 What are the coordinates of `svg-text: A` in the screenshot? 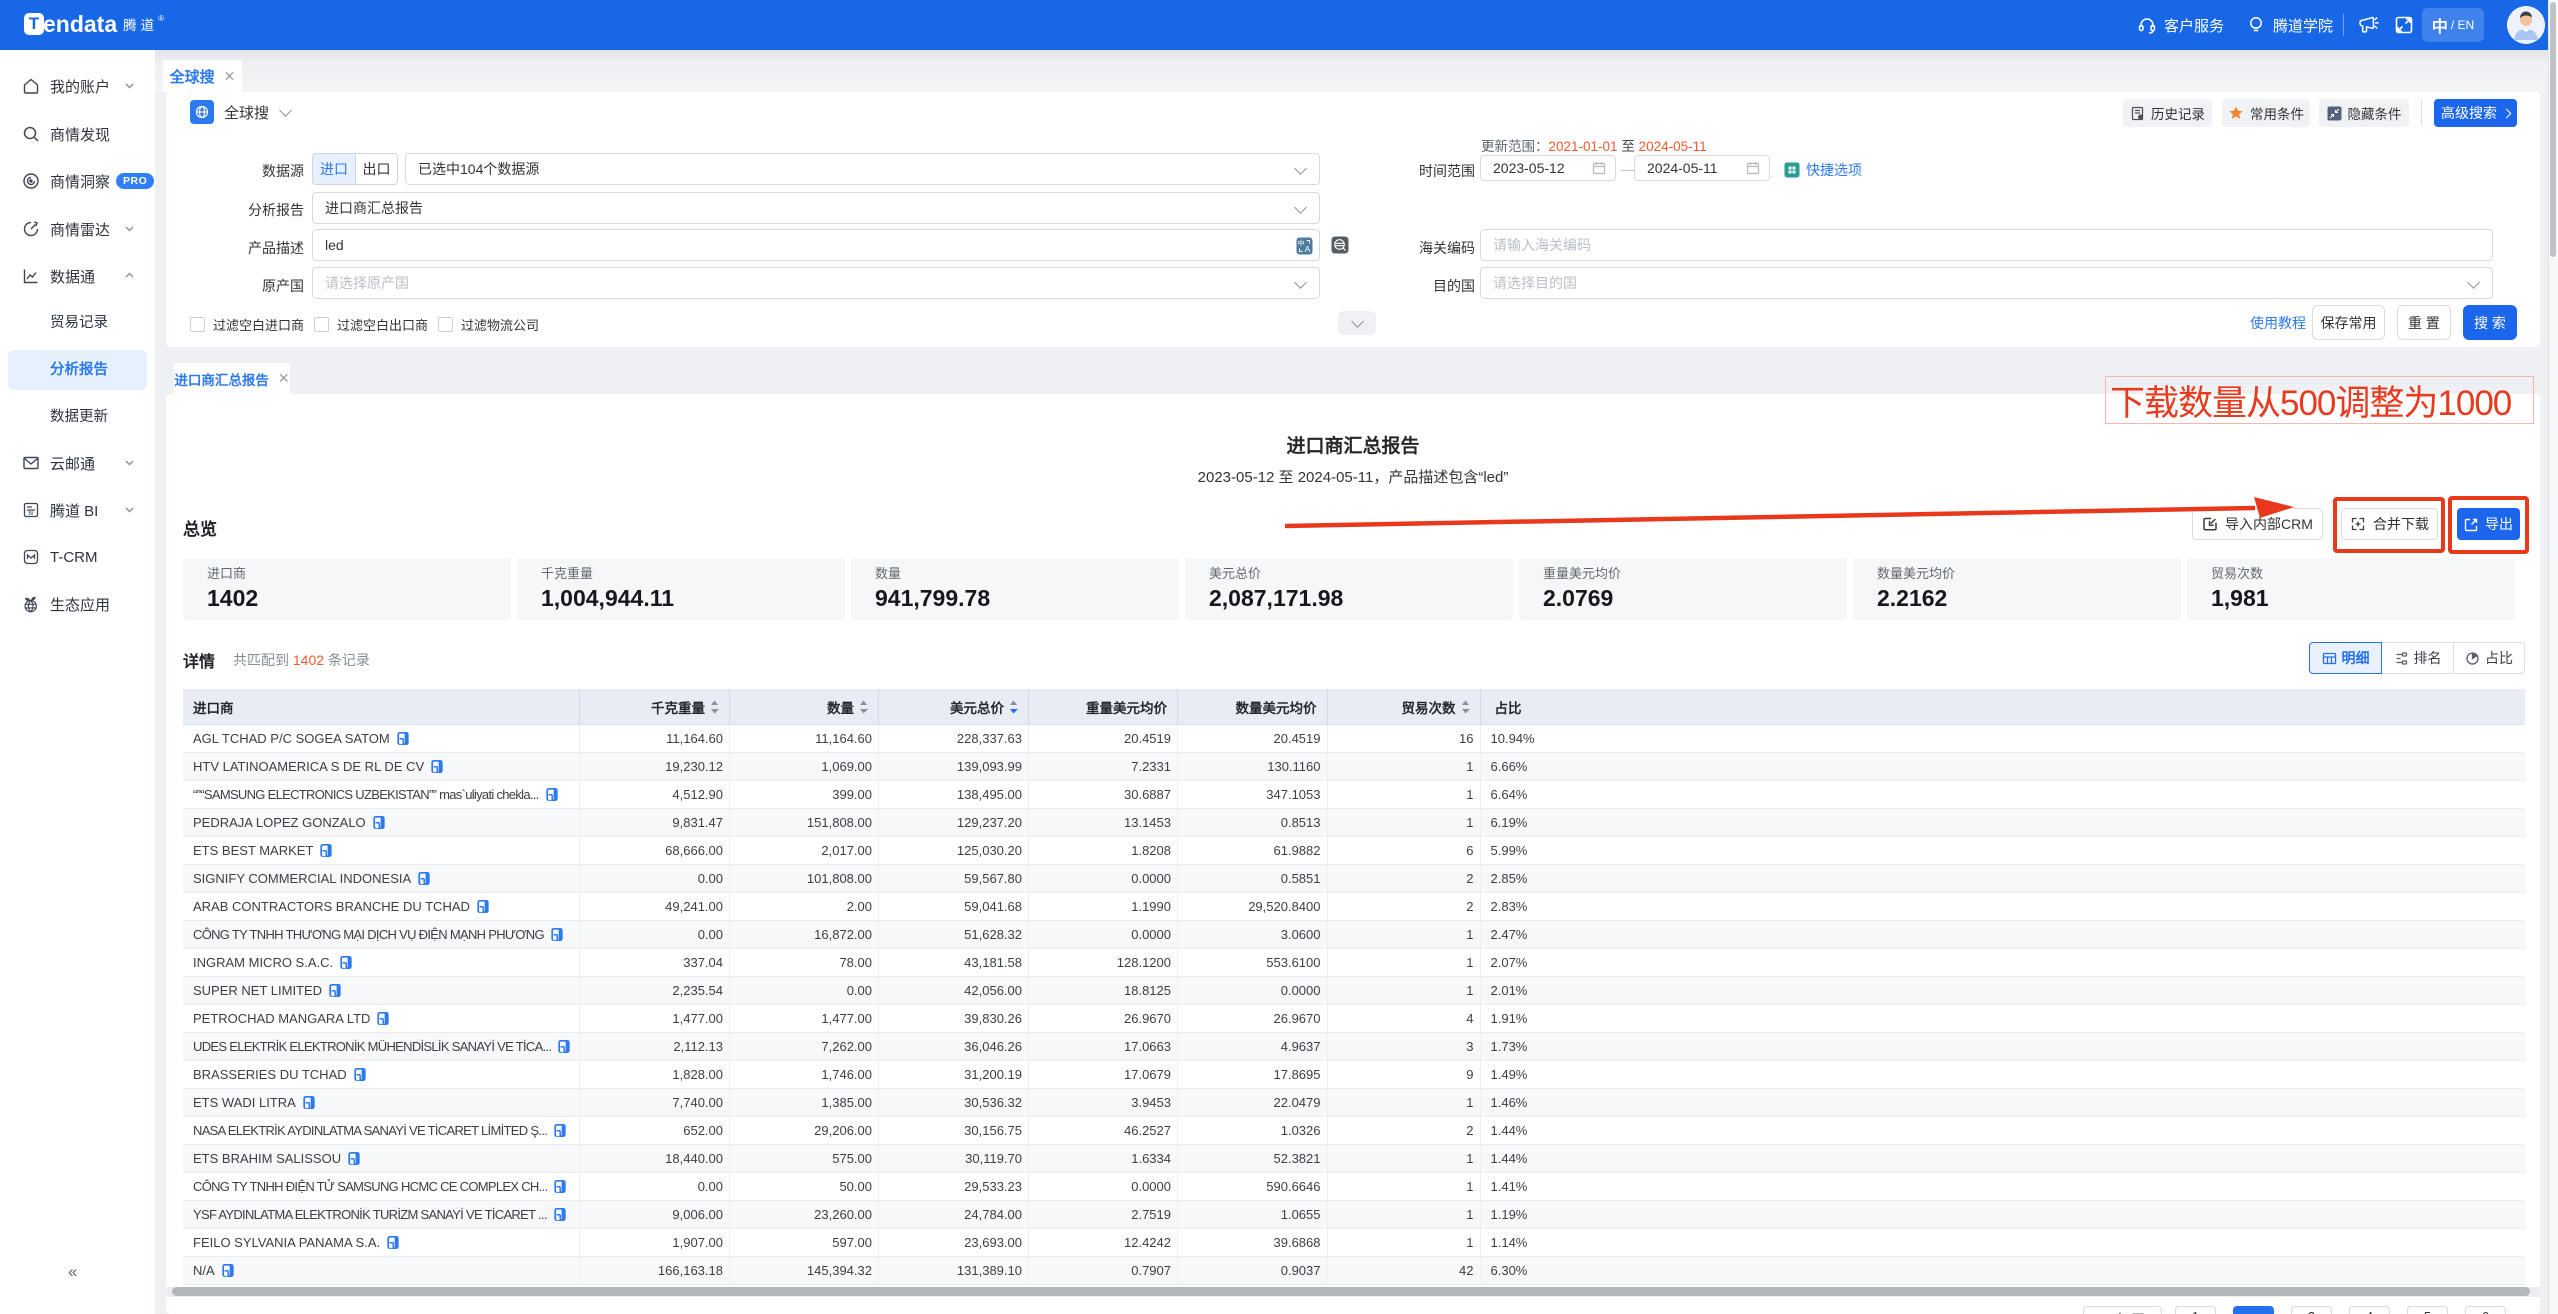 It's located at (1308, 249).